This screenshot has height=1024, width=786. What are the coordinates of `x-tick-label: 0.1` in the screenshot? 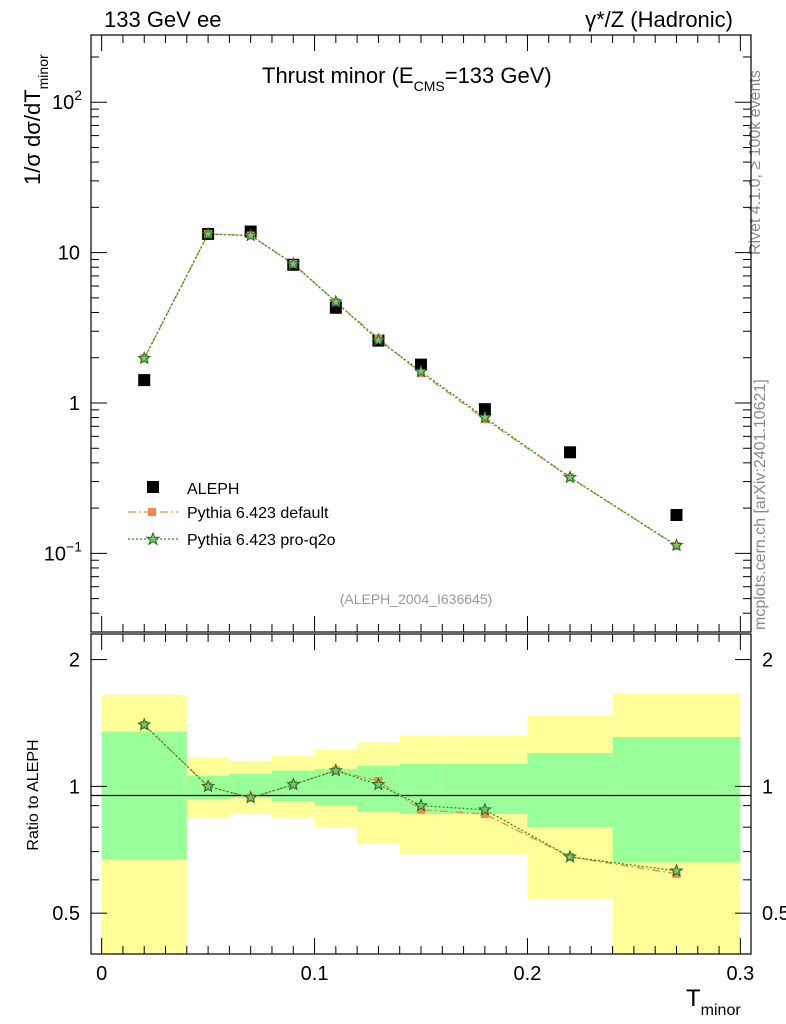 It's located at (315, 974).